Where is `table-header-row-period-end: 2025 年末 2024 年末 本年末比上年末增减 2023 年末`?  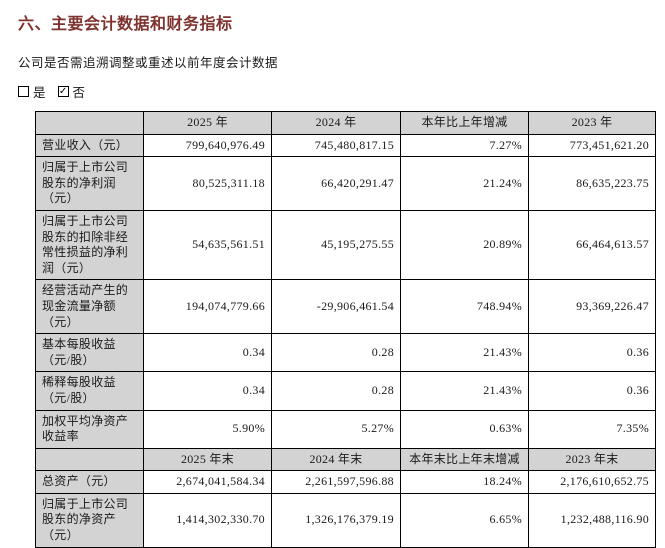
table-header-row-period-end: 2025 年末 2024 年末 本年末比上年末增减 2023 年末 is located at coordinates (345, 459).